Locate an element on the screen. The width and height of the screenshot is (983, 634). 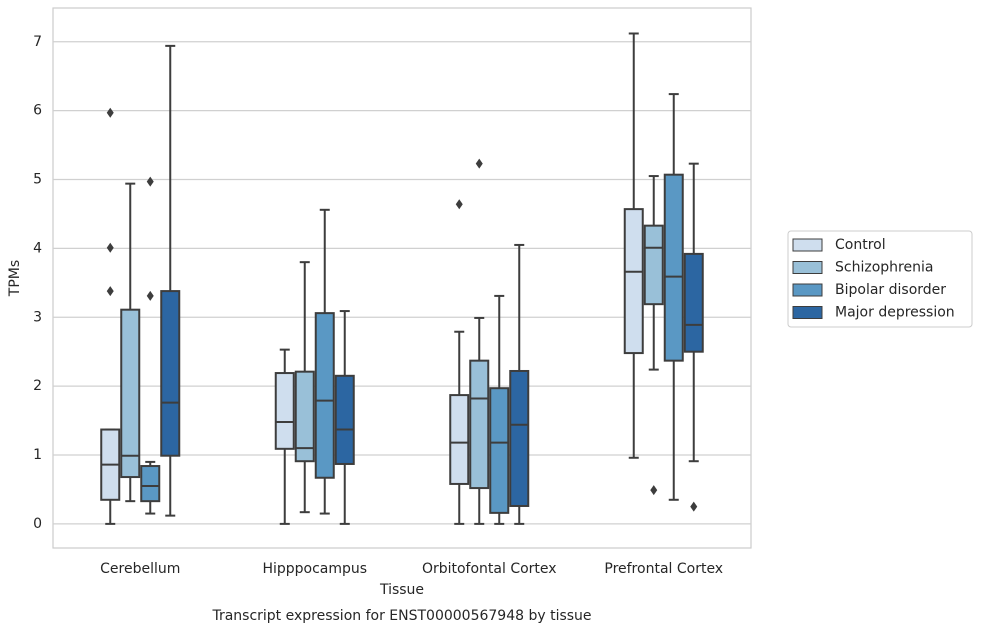
legend is located at coordinates (880, 279).